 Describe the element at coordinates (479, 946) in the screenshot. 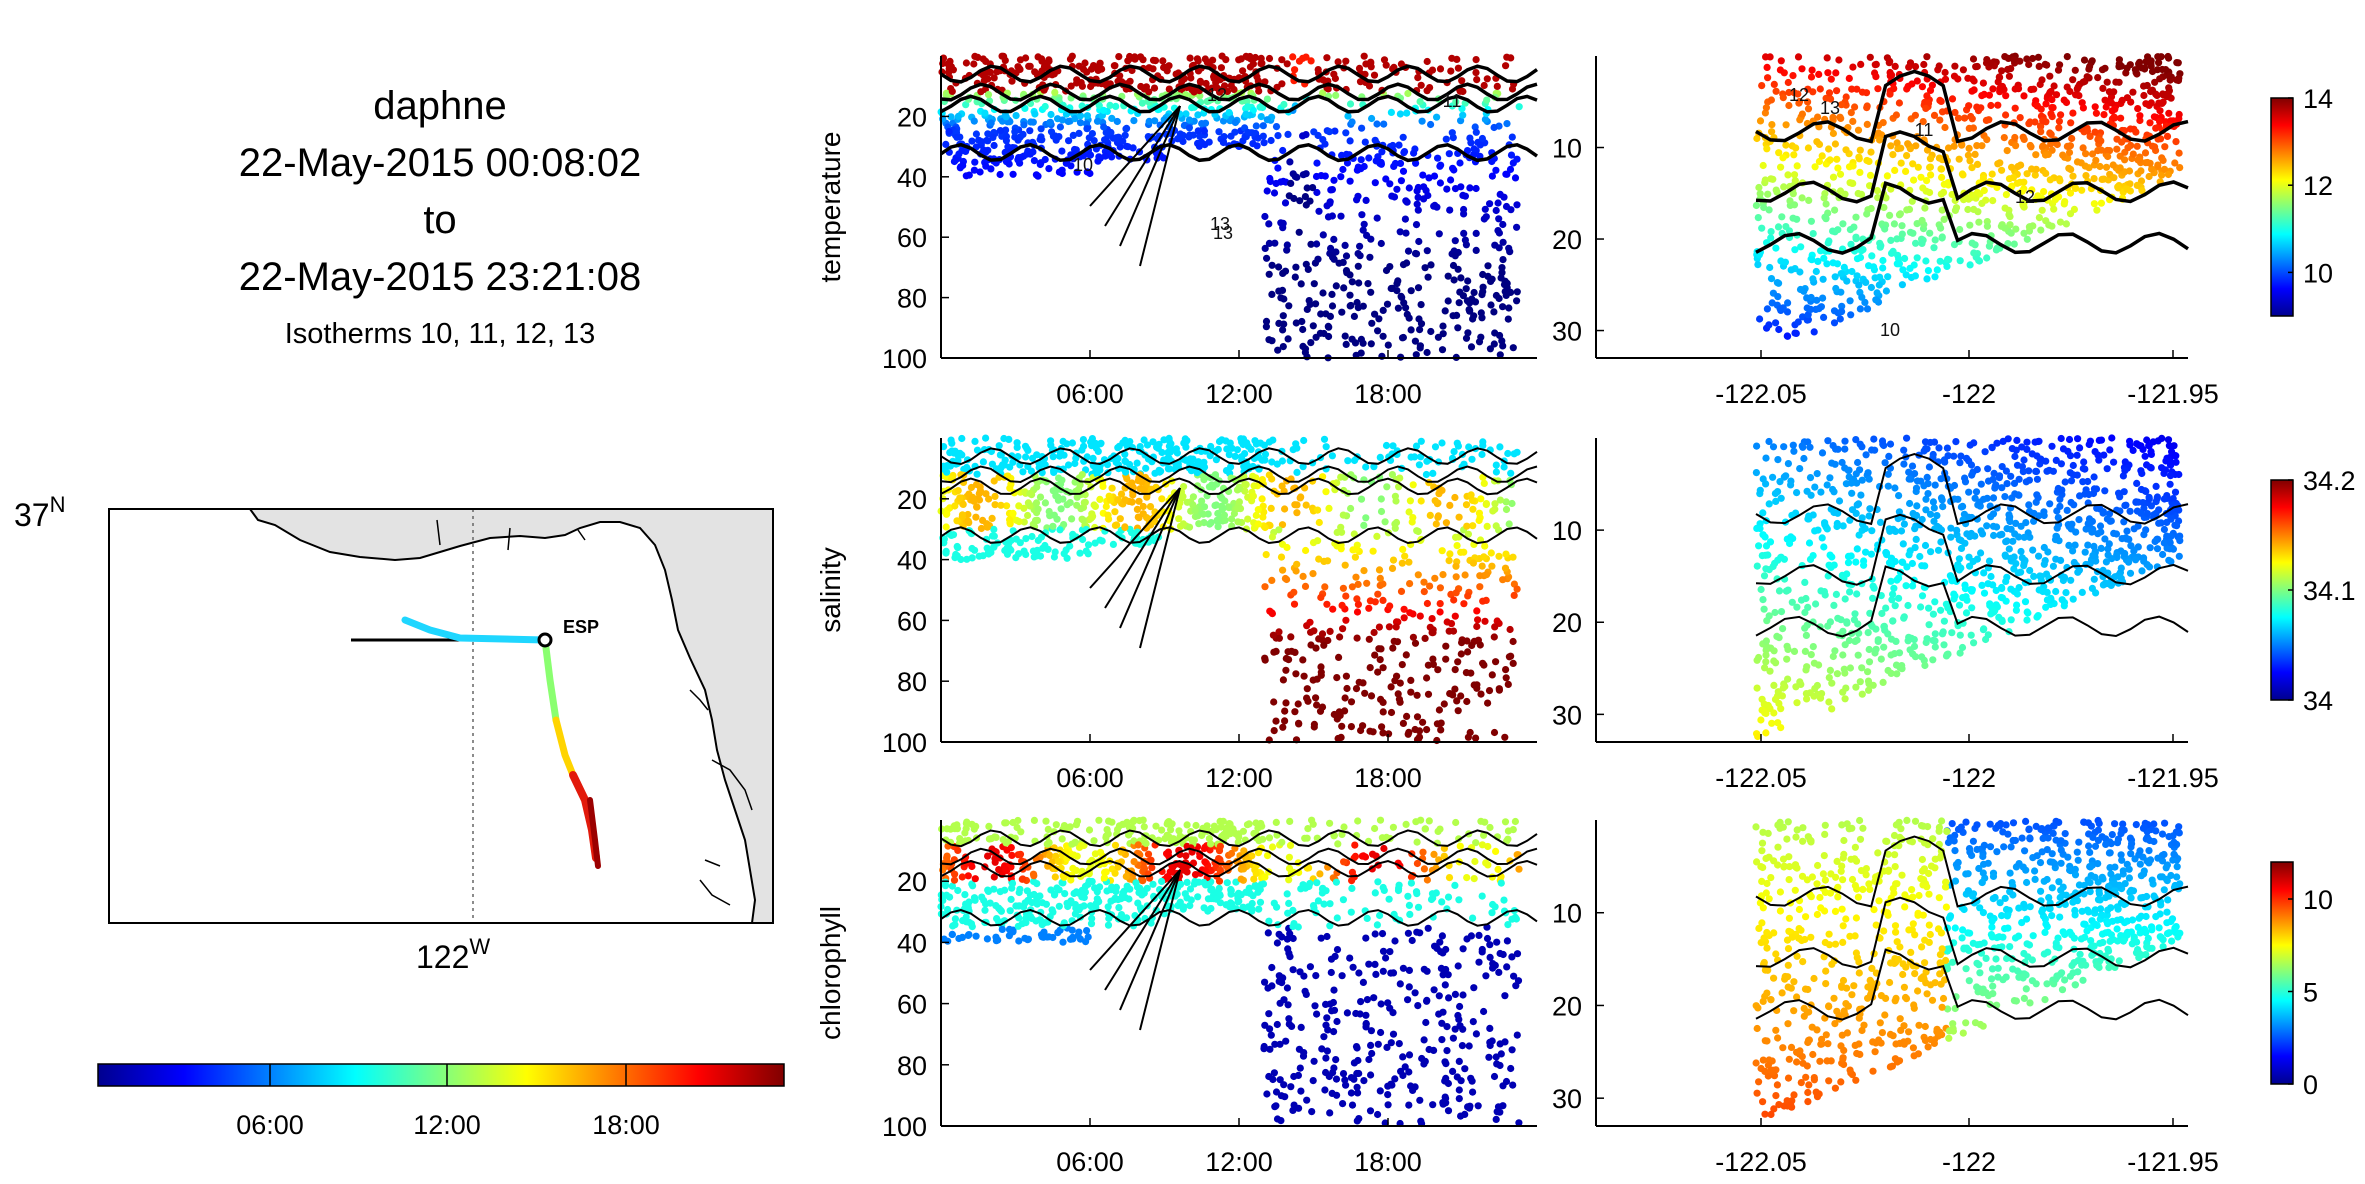

I see `degree-superscript-lon: W` at that location.